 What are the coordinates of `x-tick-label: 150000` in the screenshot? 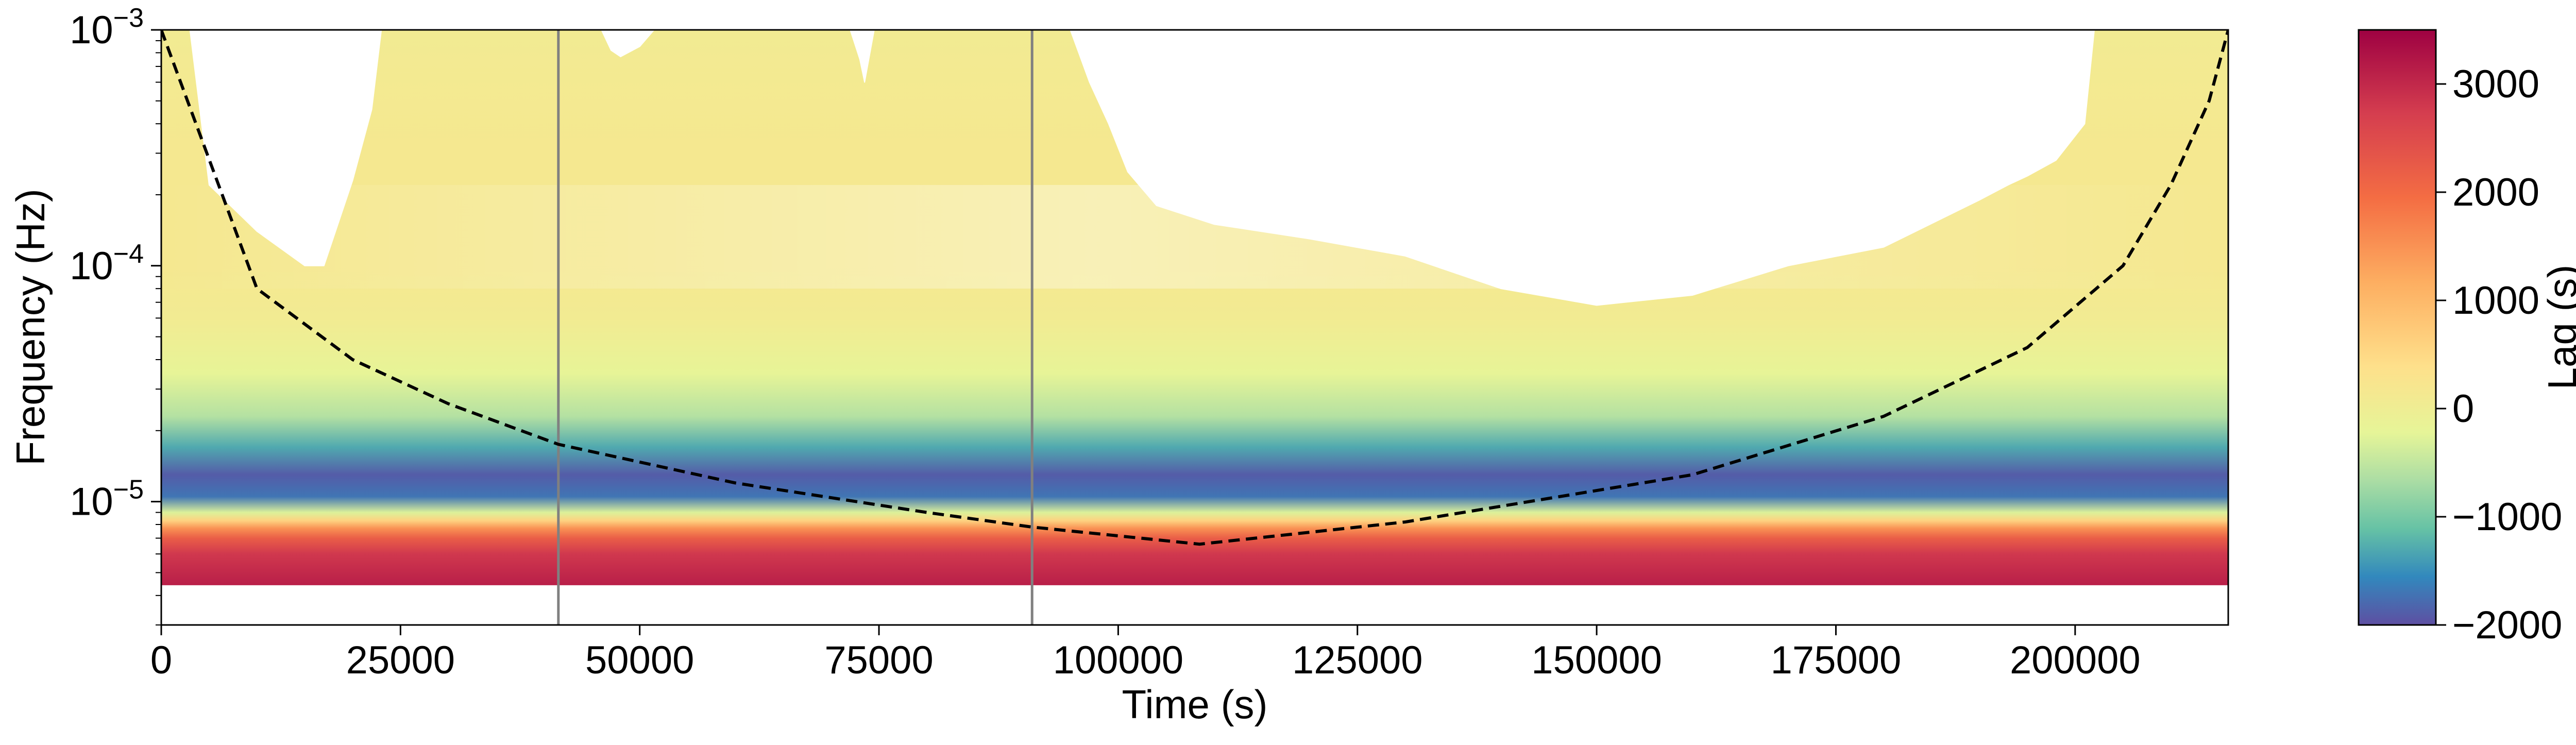 It's located at (1596, 660).